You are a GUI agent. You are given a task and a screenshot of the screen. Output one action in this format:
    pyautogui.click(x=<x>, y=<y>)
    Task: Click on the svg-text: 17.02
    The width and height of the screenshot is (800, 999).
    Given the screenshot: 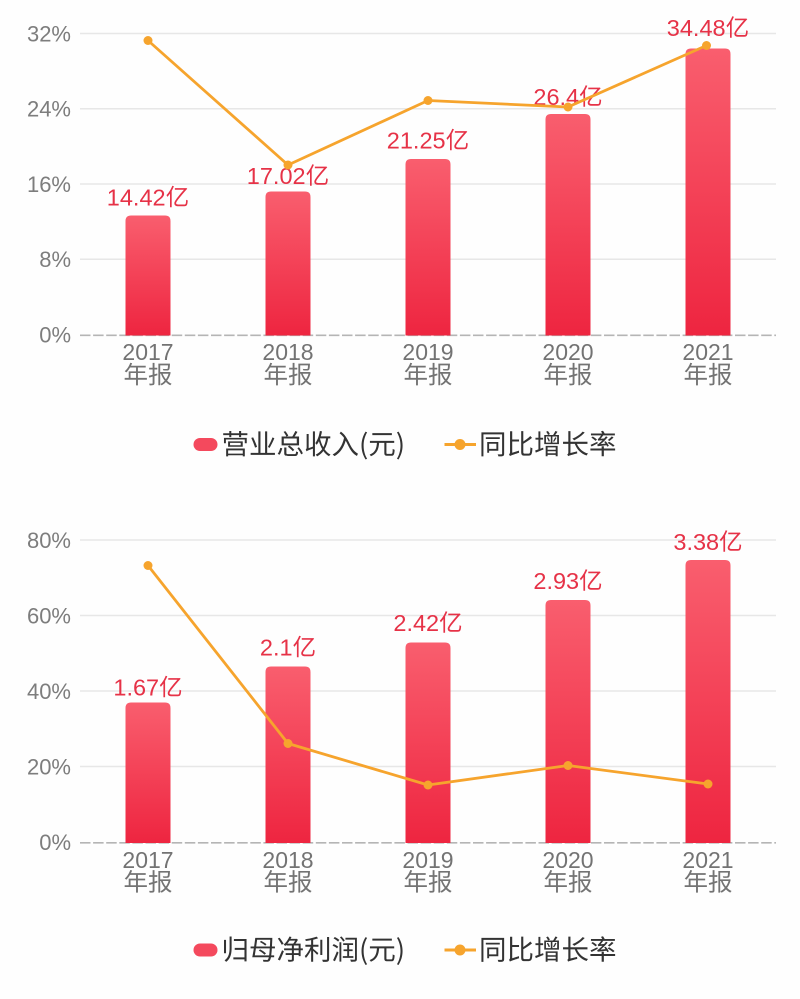 What is the action you would take?
    pyautogui.click(x=276, y=176)
    